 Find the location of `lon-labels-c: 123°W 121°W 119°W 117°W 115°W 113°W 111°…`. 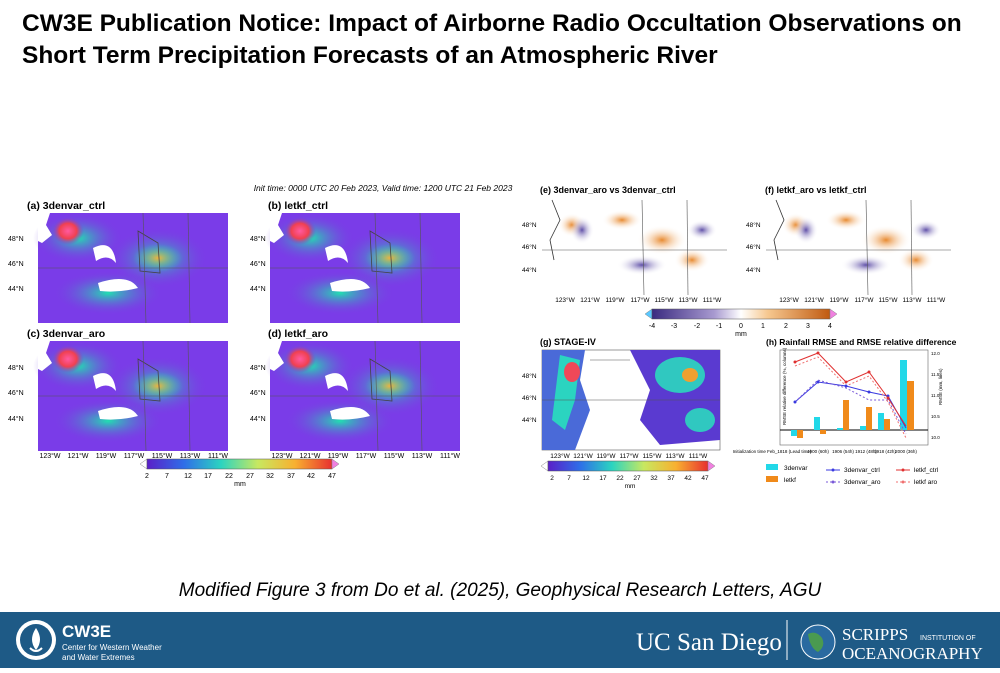

lon-labels-c: 123°W 121°W 119°W 117°W 115°W 113°W 111°… is located at coordinates (133, 456).